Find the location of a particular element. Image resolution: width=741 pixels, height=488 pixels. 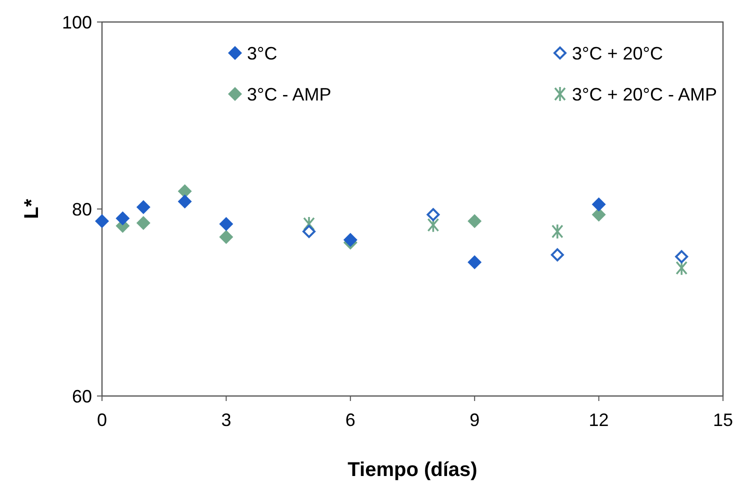

x-tick-label: 12 is located at coordinates (598, 420).